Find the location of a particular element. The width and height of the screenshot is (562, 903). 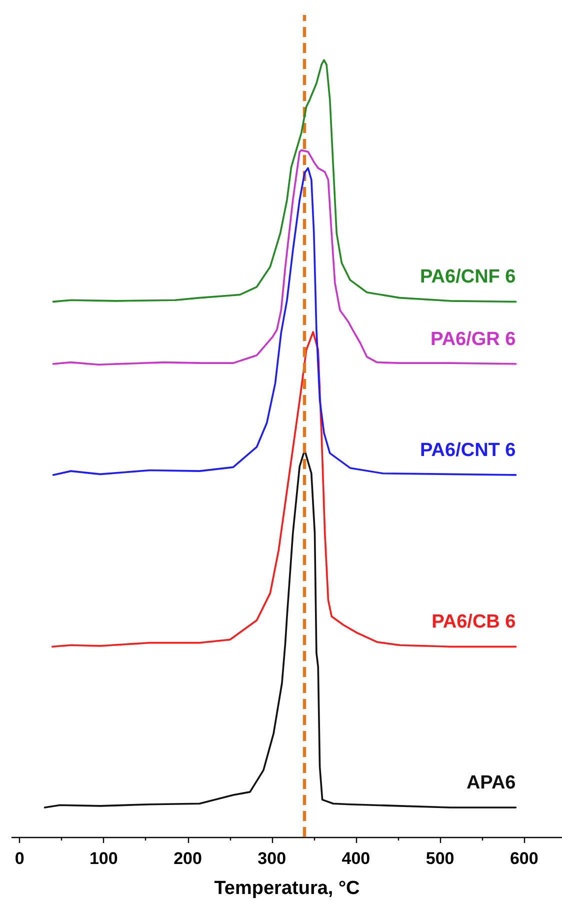

series-label: PA6/CNF 6 is located at coordinates (468, 277).